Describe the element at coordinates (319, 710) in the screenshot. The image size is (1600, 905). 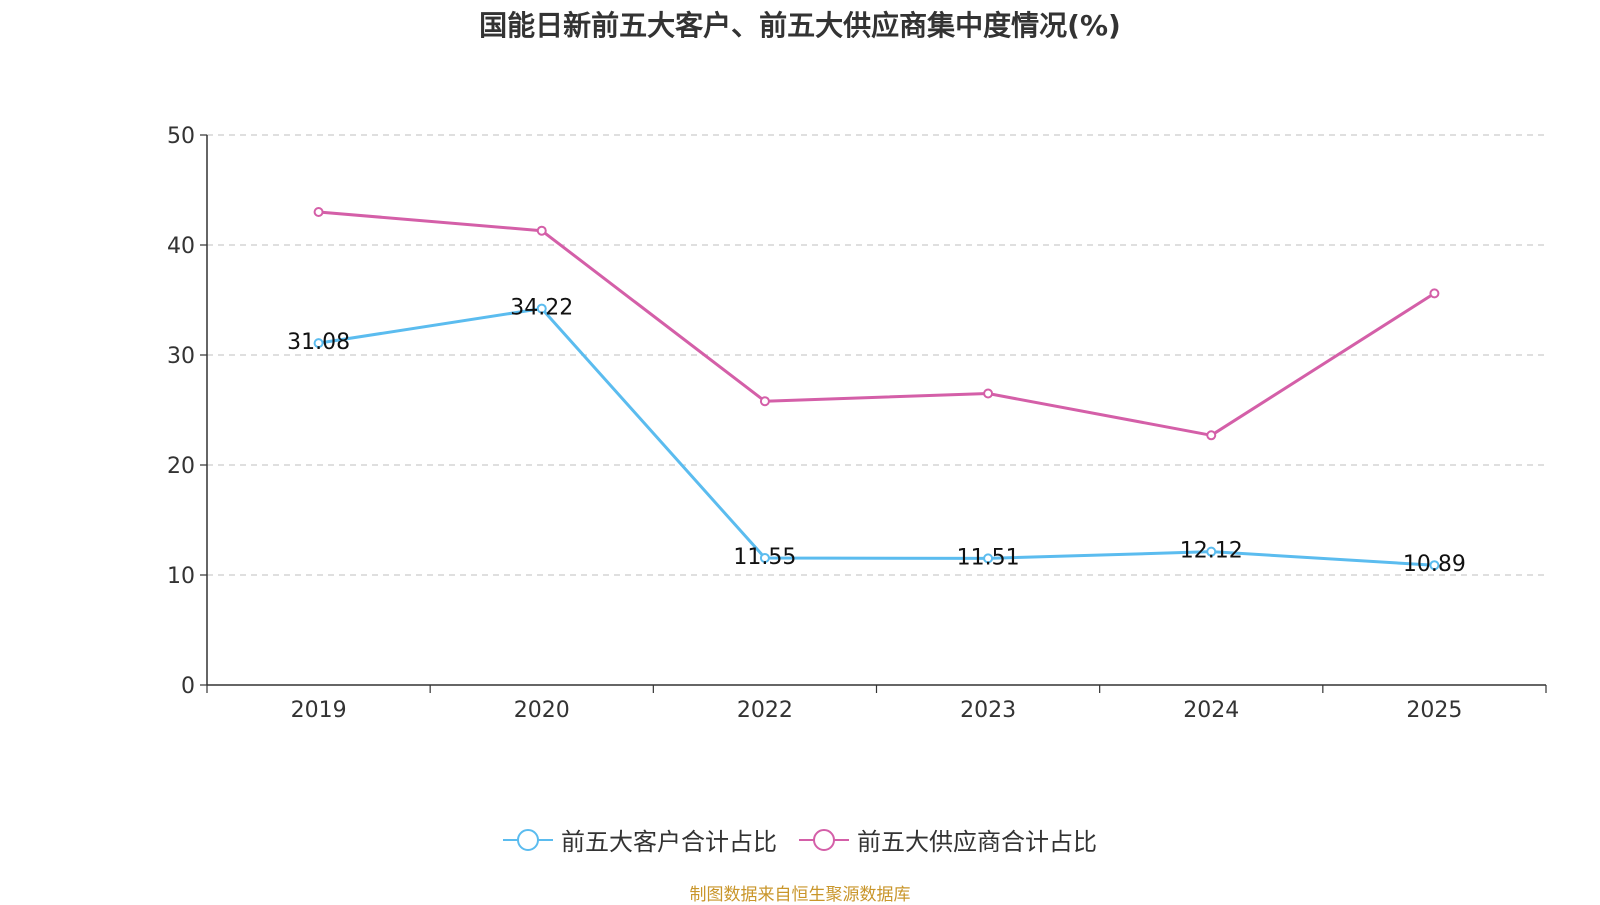
I see `x-tick-label-2019: 2019` at that location.